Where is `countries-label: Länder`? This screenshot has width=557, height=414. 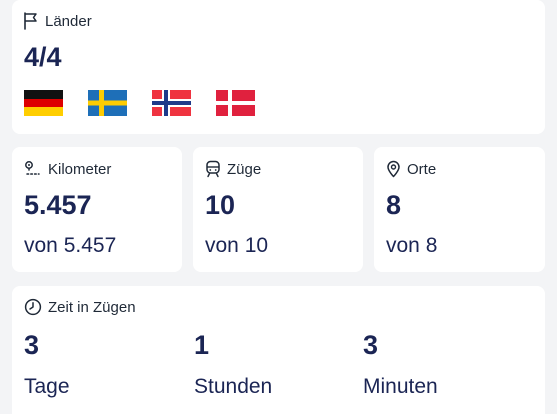
countries-label: Länder is located at coordinates (68, 21).